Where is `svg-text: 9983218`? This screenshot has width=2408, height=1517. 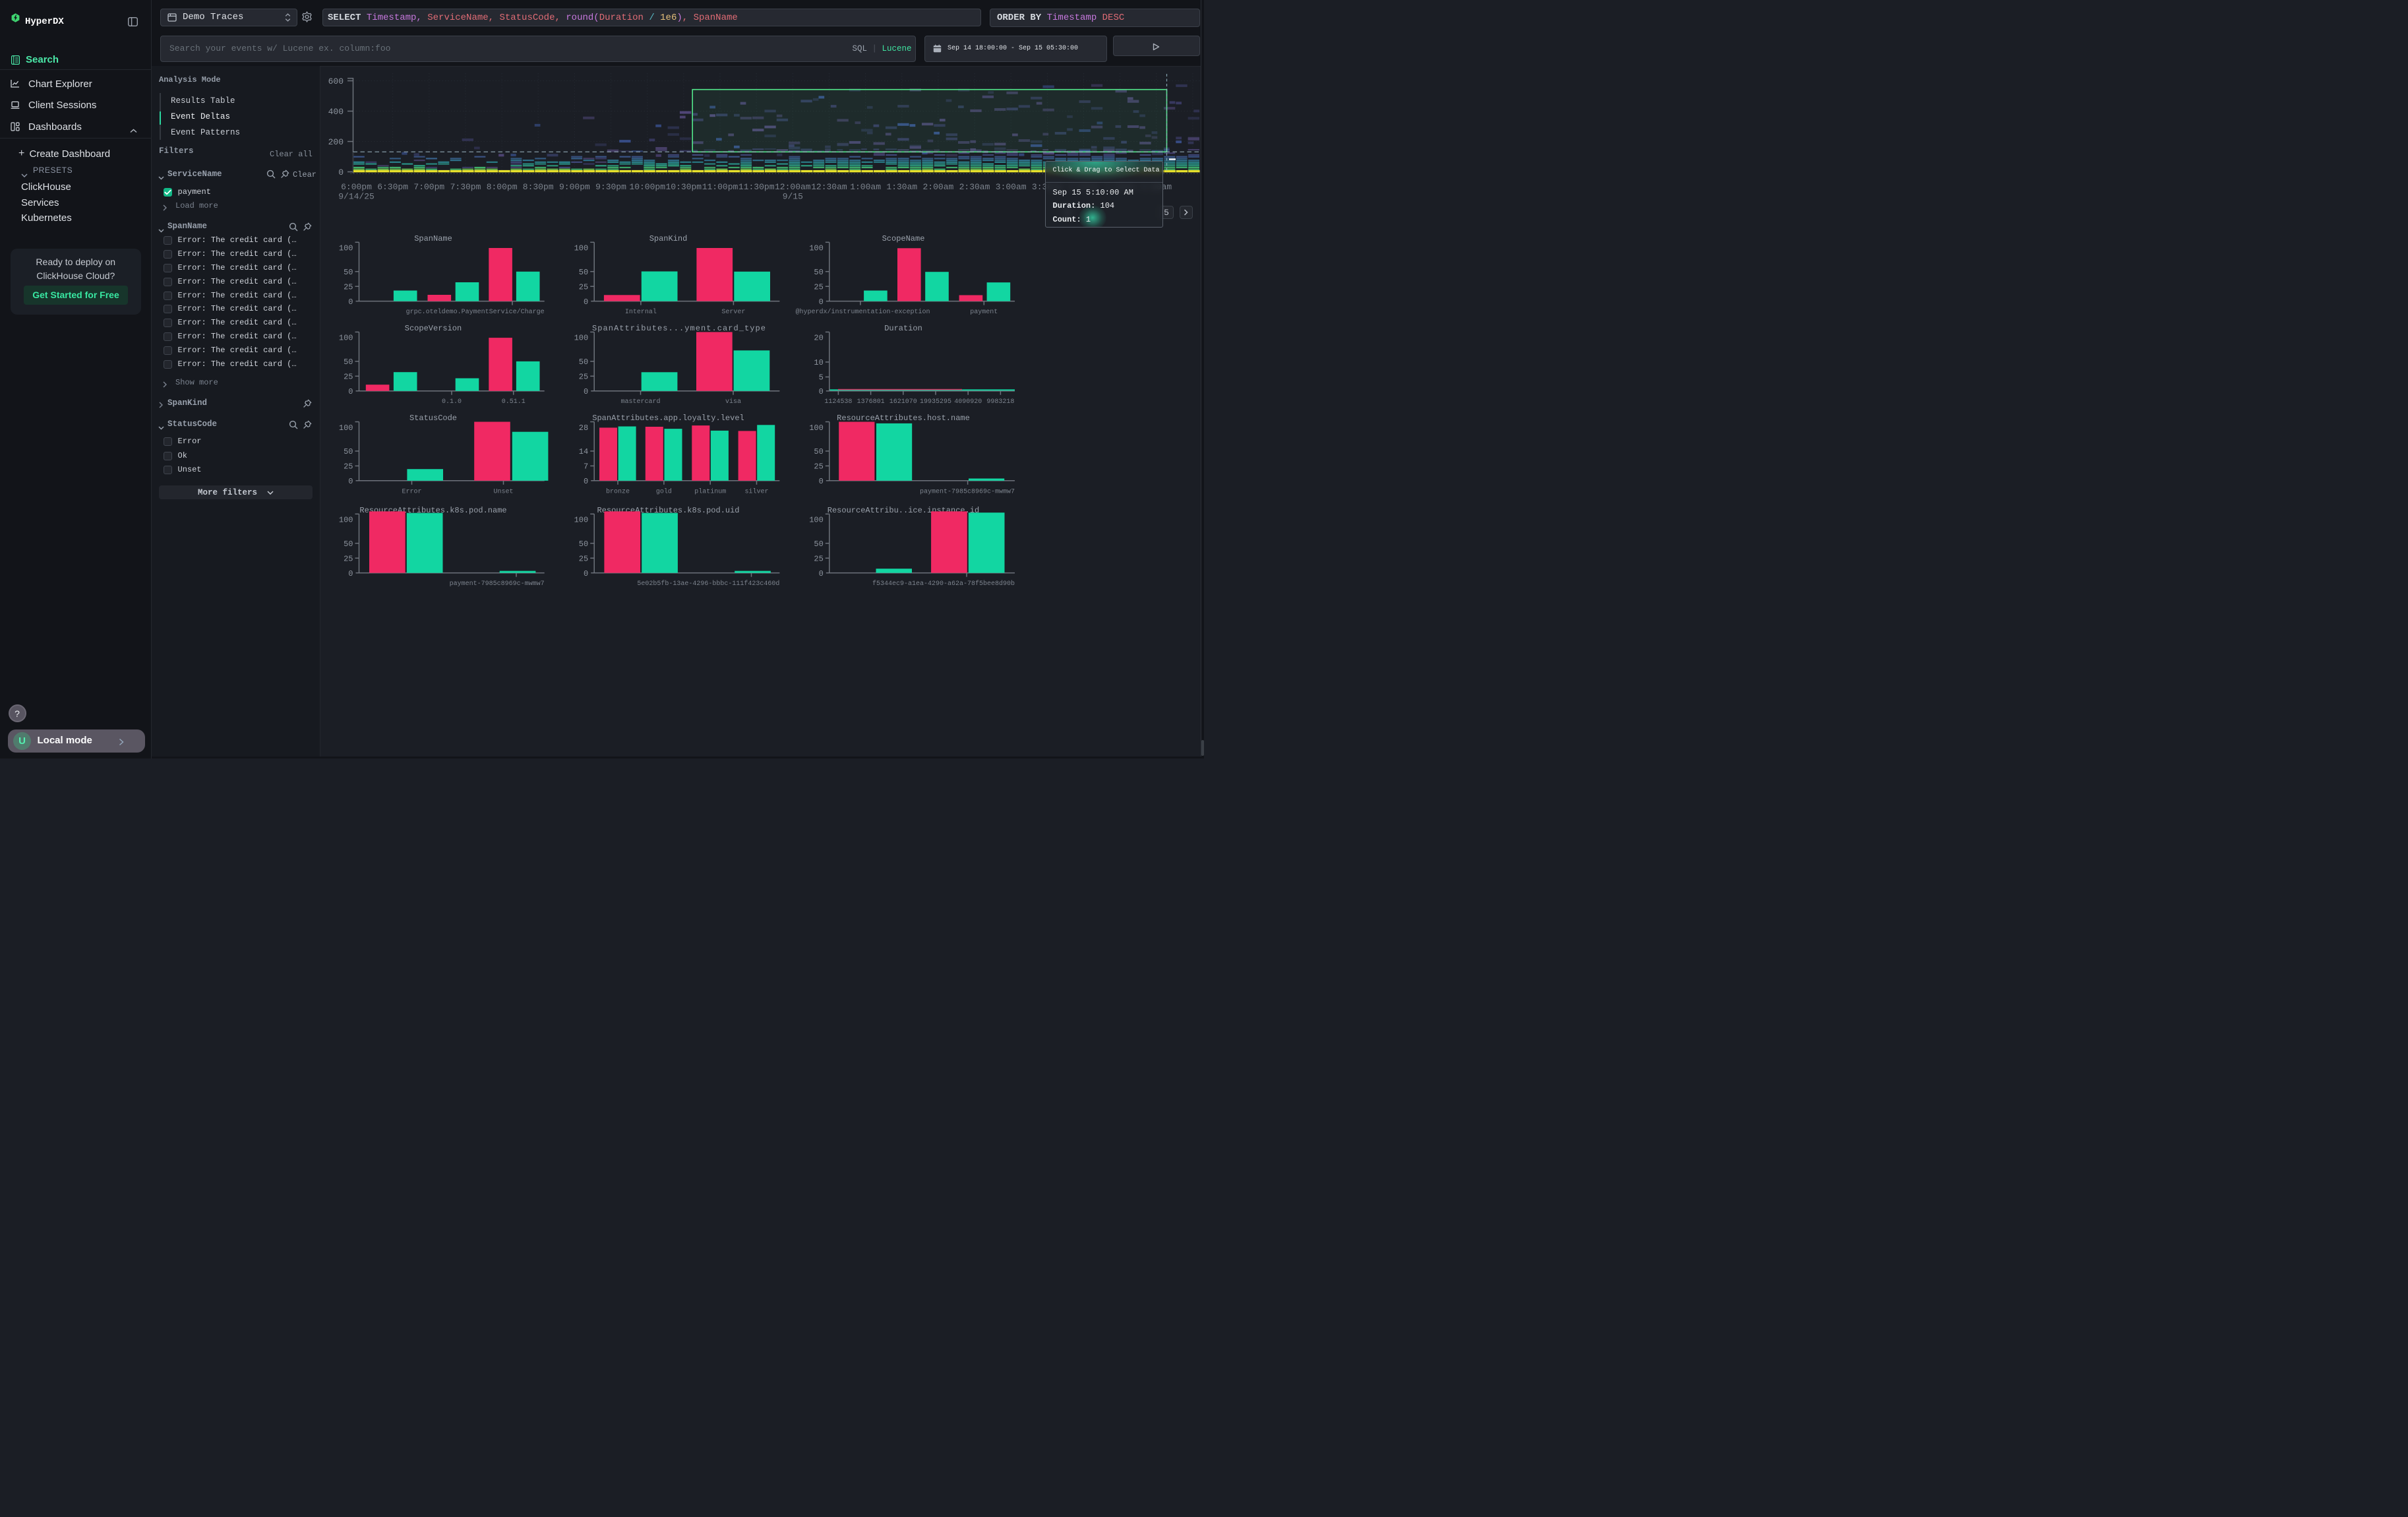 svg-text: 9983218 is located at coordinates (1000, 402).